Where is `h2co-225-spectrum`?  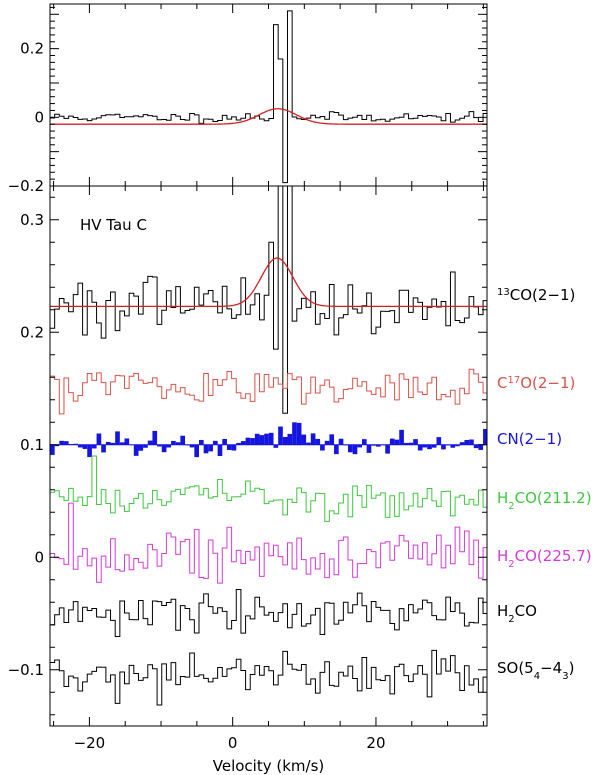
h2co-225-spectrum is located at coordinates (268, 543).